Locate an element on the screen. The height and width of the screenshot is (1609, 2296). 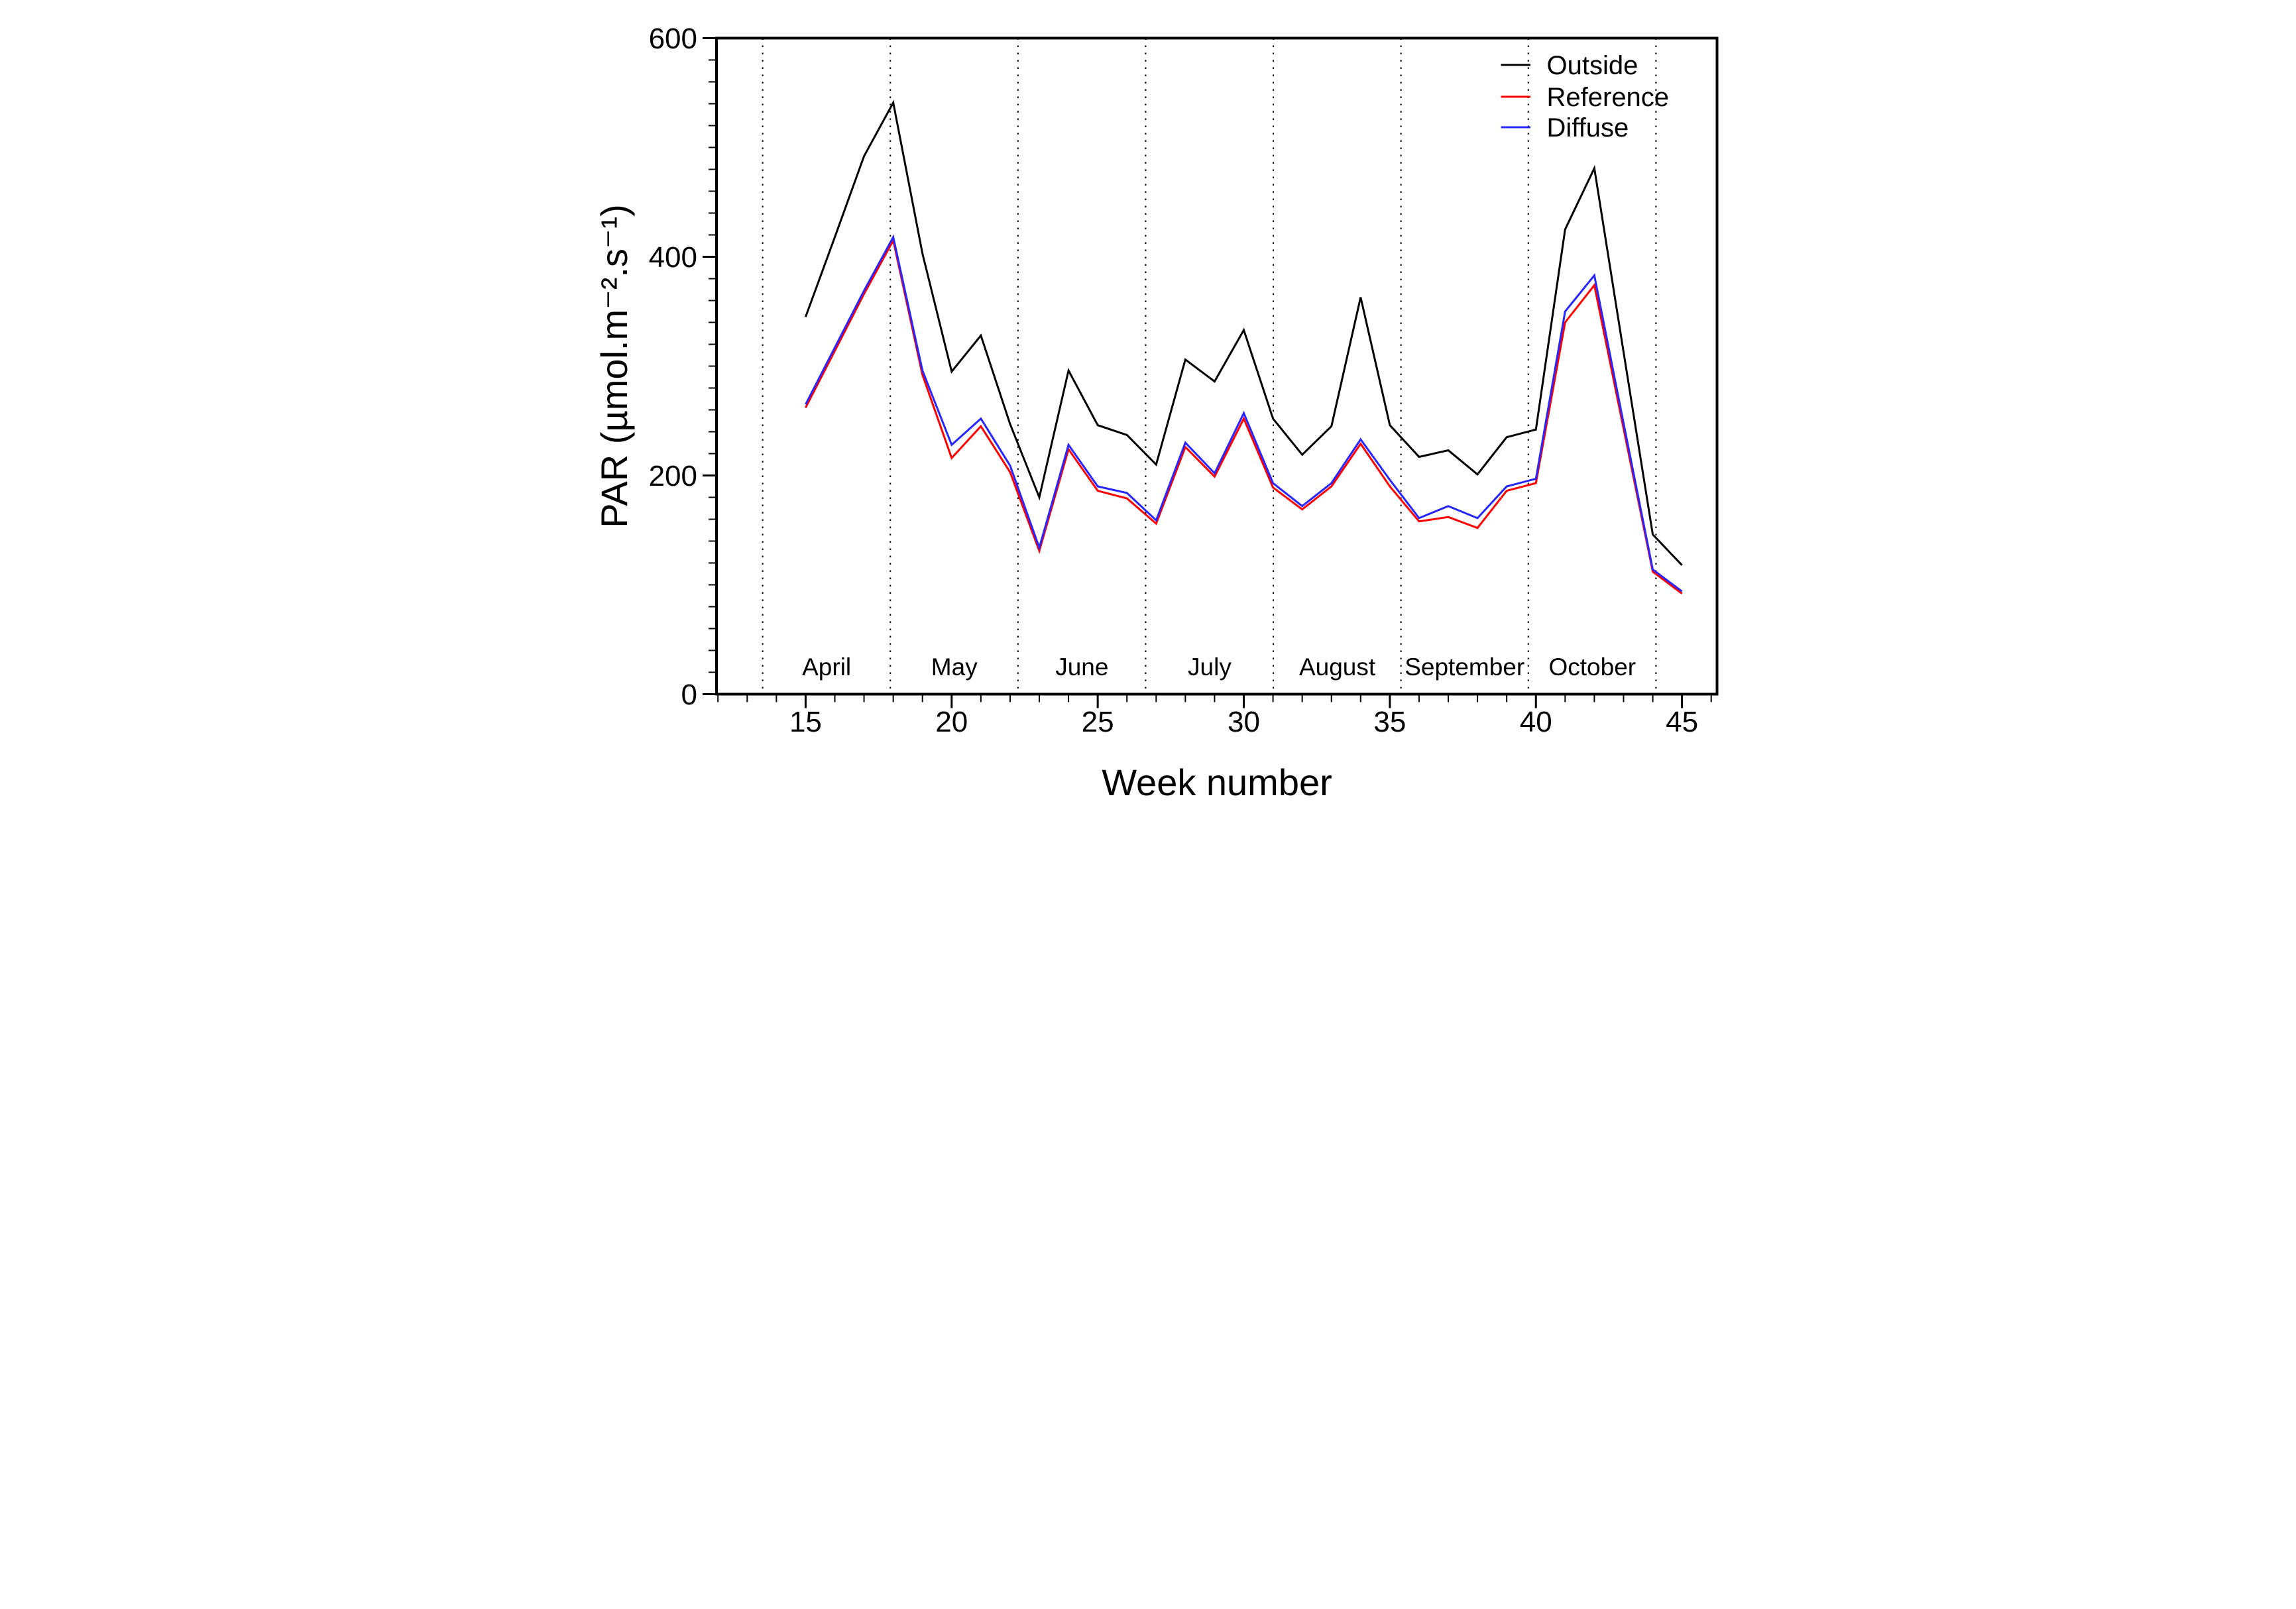
x-axis-tick-label: 15 is located at coordinates (805, 722).